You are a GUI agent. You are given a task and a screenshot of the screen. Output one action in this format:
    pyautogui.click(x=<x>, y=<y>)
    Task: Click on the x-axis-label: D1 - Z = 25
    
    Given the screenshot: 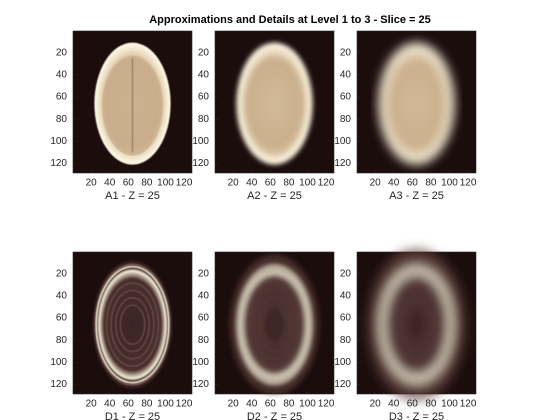 What is the action you would take?
    pyautogui.click(x=132, y=415)
    